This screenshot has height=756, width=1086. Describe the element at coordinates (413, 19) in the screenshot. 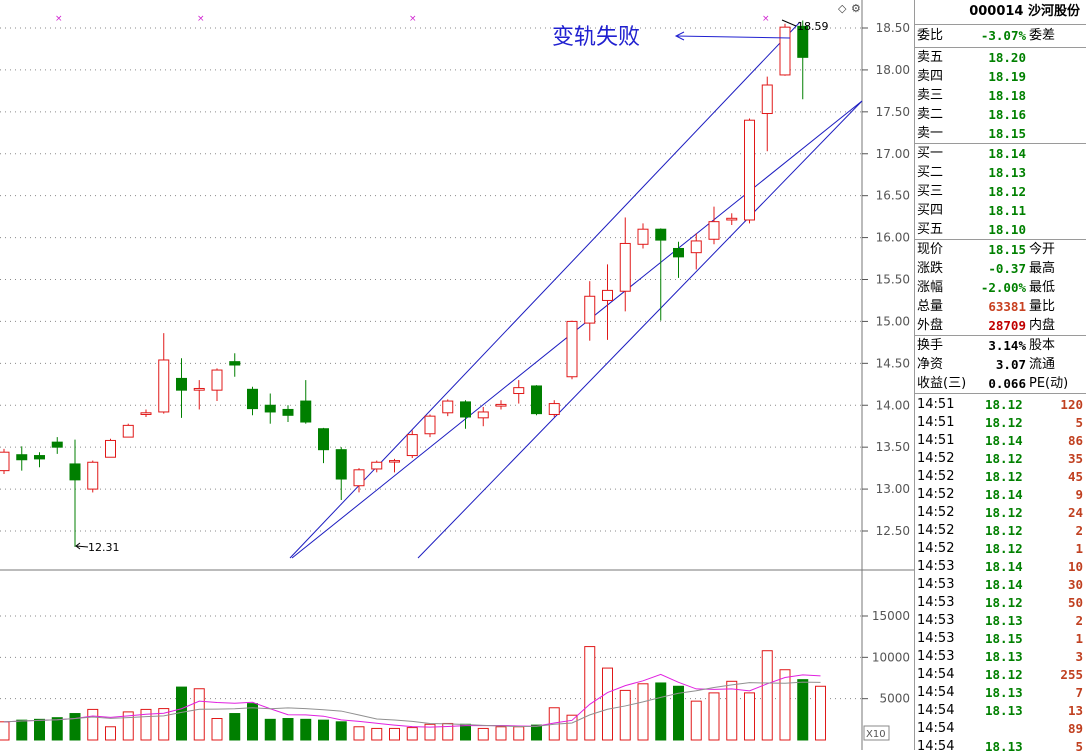

I see `x-marker-3: ×` at that location.